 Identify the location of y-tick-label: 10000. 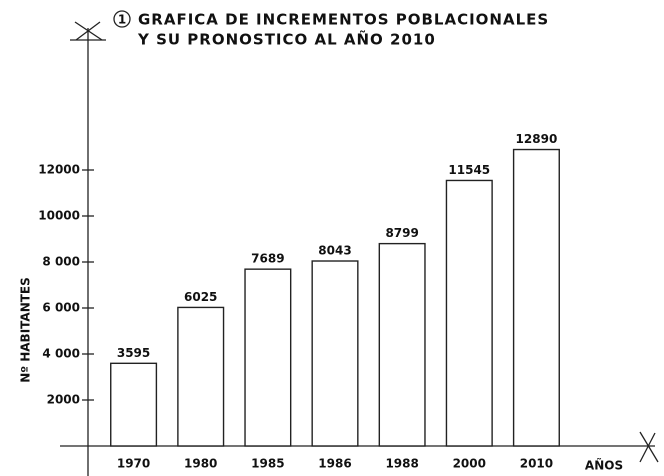
(59, 216).